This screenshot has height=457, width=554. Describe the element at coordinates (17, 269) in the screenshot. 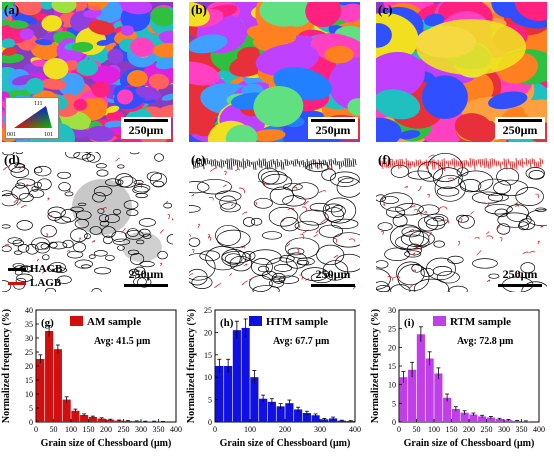

I see `hagb-line-swatch` at that location.